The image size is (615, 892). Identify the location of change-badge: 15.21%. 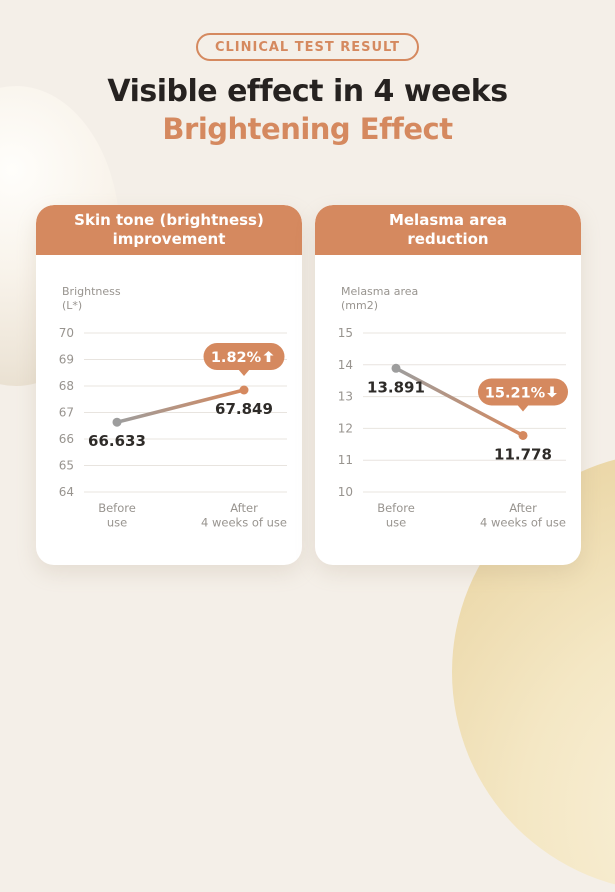
(523, 395).